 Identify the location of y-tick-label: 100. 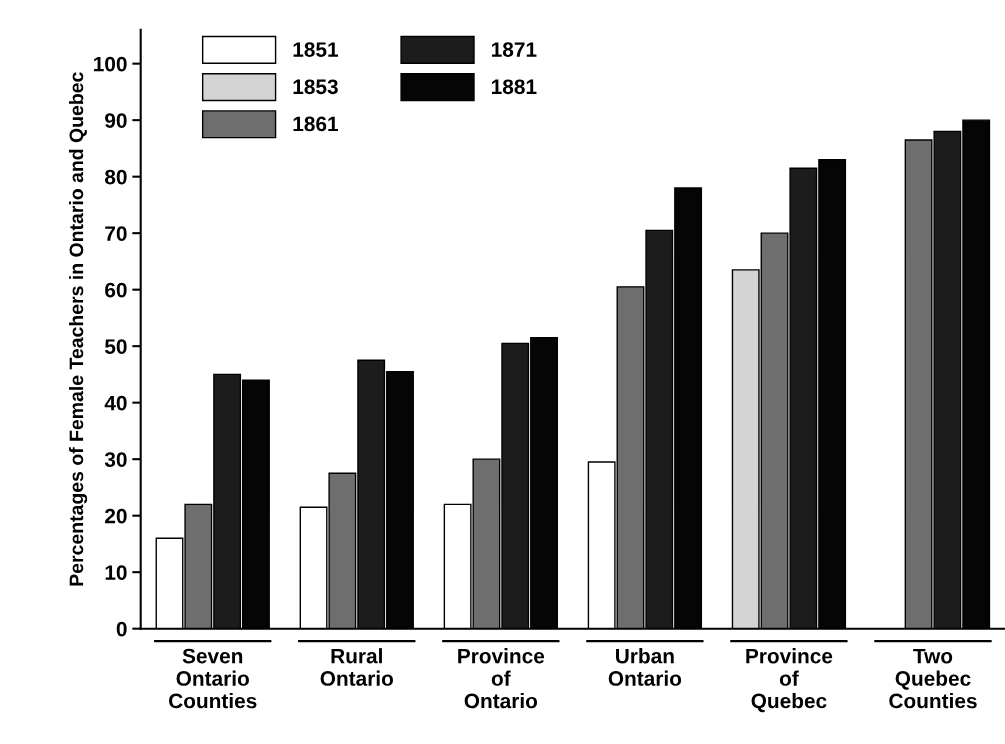
(110, 64).